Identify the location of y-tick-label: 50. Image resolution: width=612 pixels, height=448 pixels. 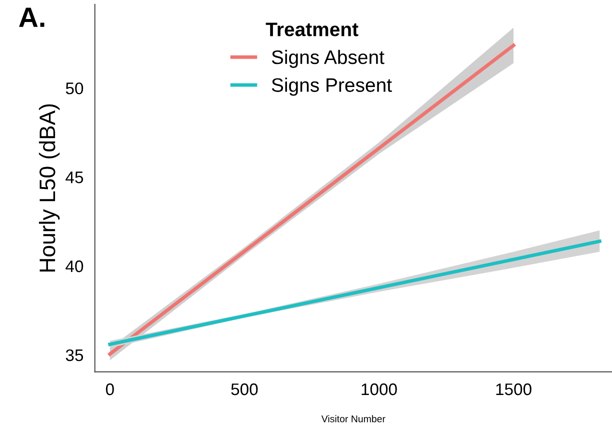
(75, 88).